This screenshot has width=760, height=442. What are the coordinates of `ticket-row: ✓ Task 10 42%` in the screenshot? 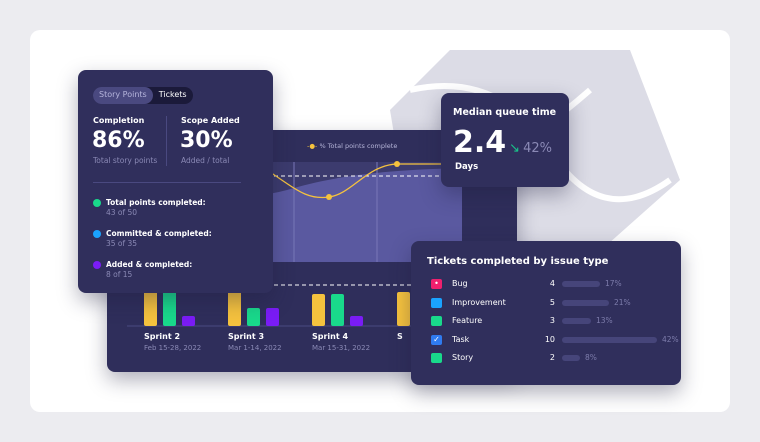 It's located at (555, 340).